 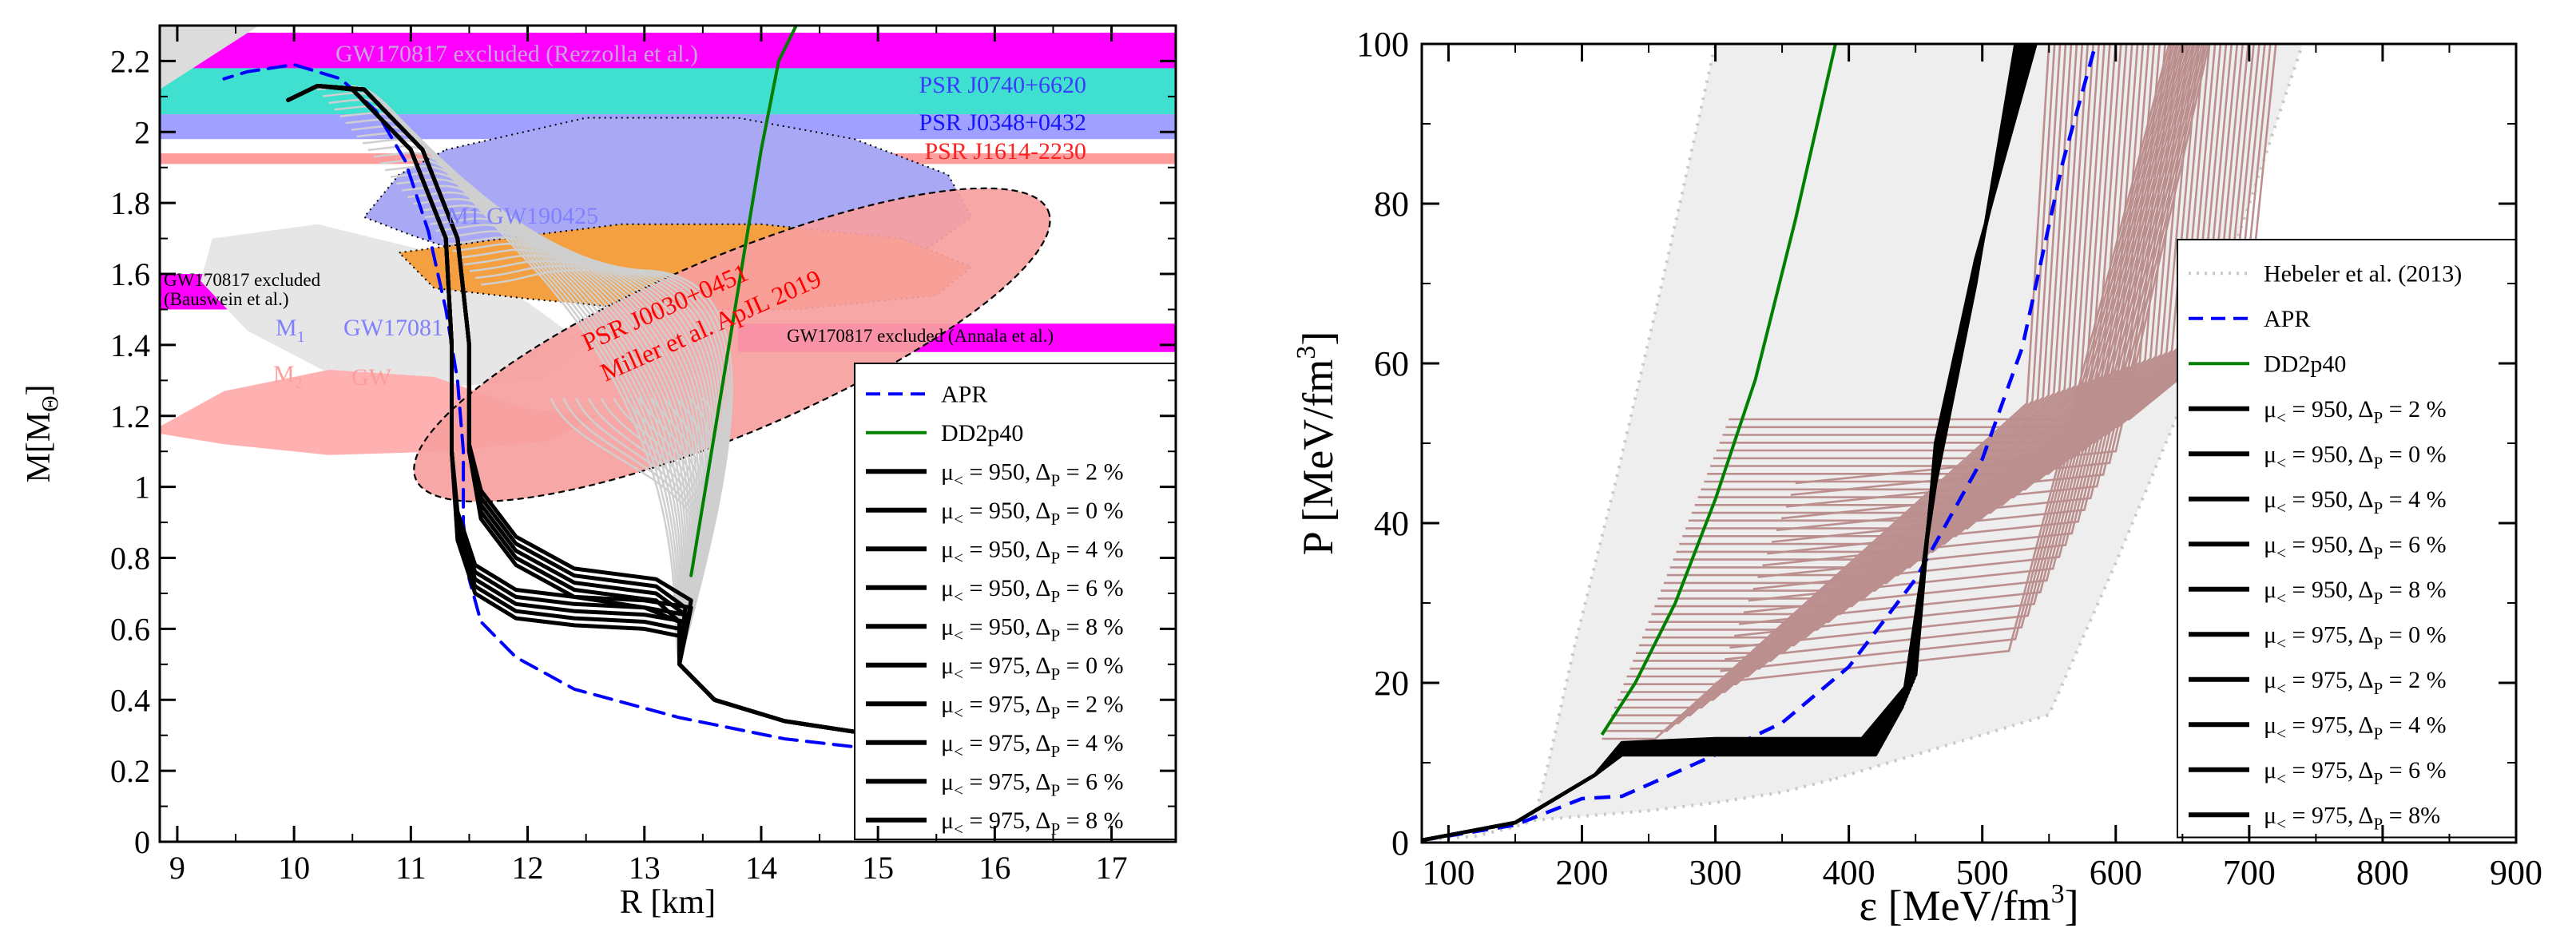 I want to click on x-axis-label-energy: ε [MeV/fm3], so click(x=1968, y=905).